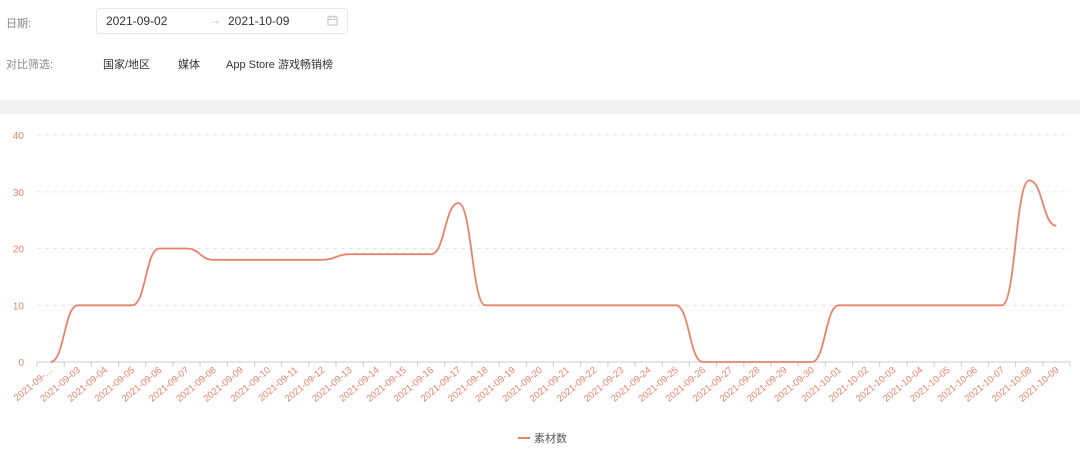  What do you see at coordinates (550, 438) in the screenshot?
I see `legend-label: 素材数` at bounding box center [550, 438].